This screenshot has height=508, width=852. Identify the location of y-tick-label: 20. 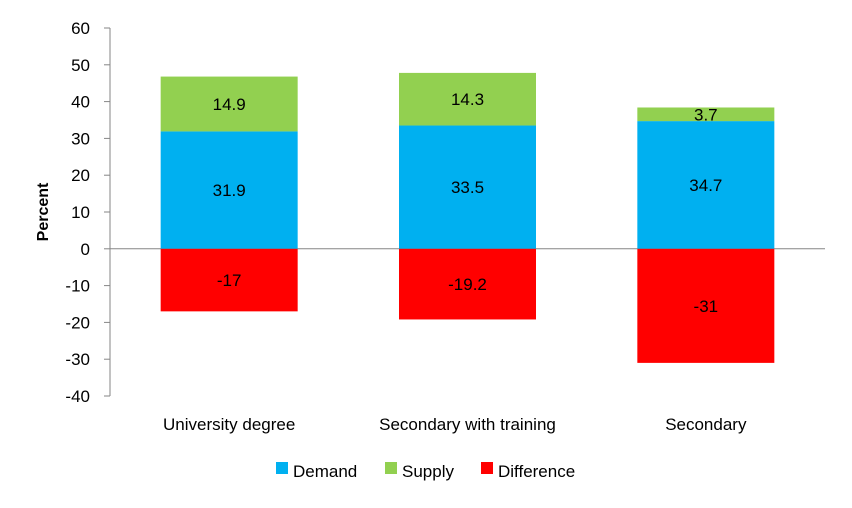
(80, 175).